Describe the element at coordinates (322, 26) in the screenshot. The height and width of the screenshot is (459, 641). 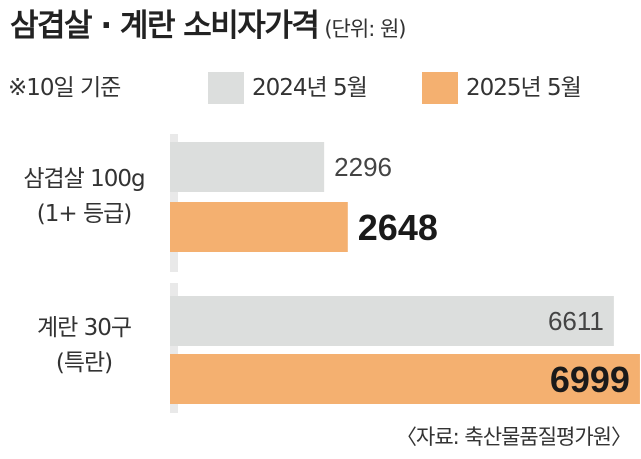
I see `title-row: 삼겹살 · 계란 소비자가격 (단위: 원)` at that location.